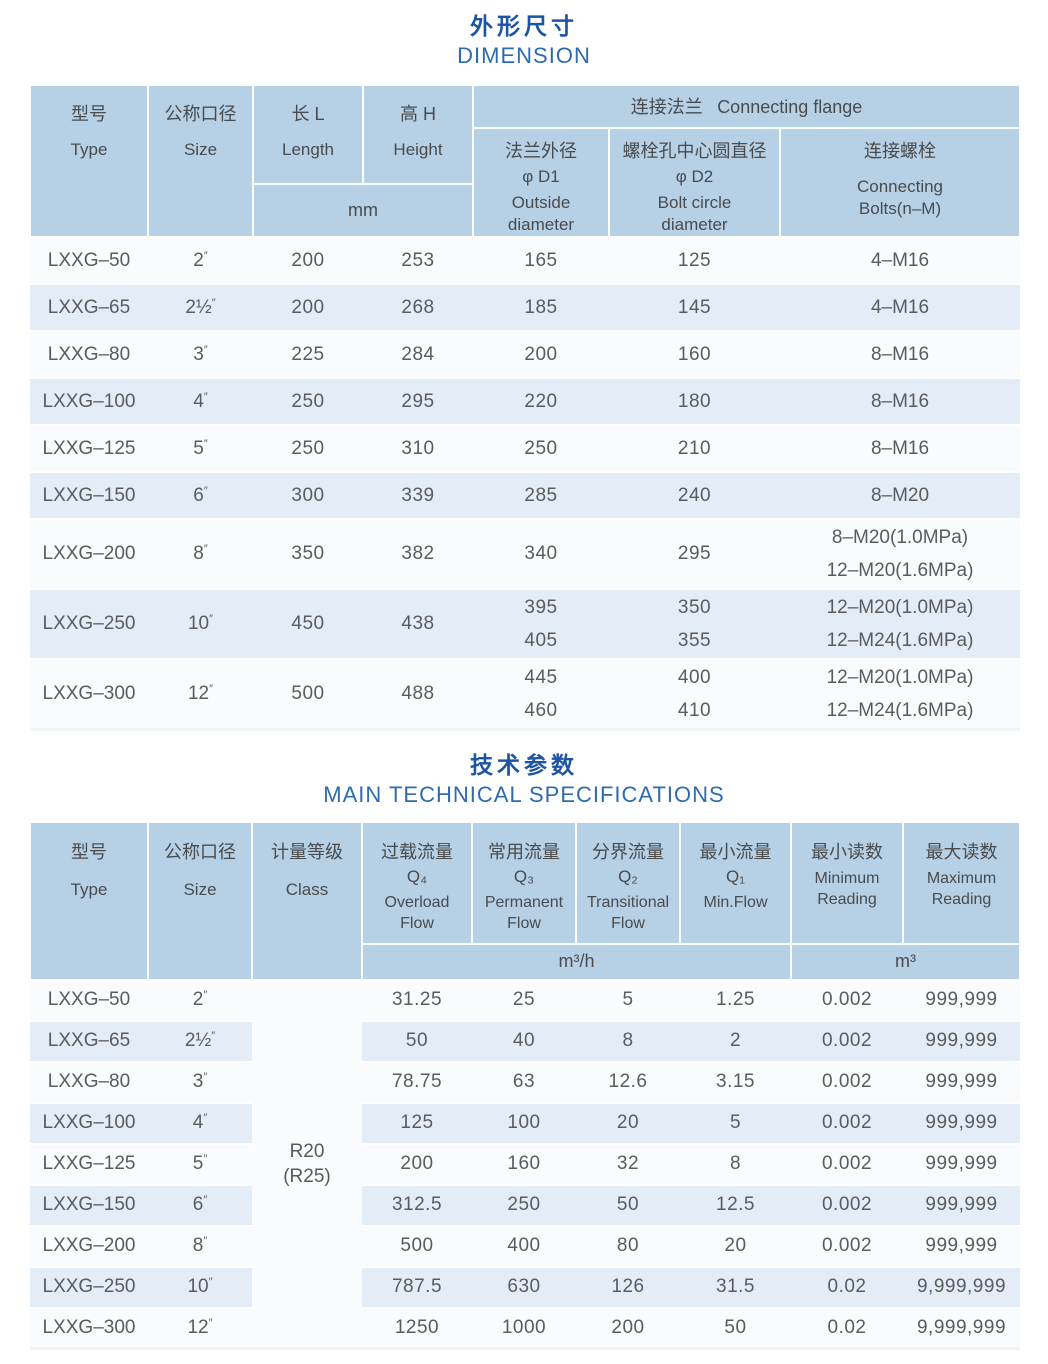  What do you see at coordinates (307, 1163) in the screenshot?
I see `class-cell: R20 (R25)` at bounding box center [307, 1163].